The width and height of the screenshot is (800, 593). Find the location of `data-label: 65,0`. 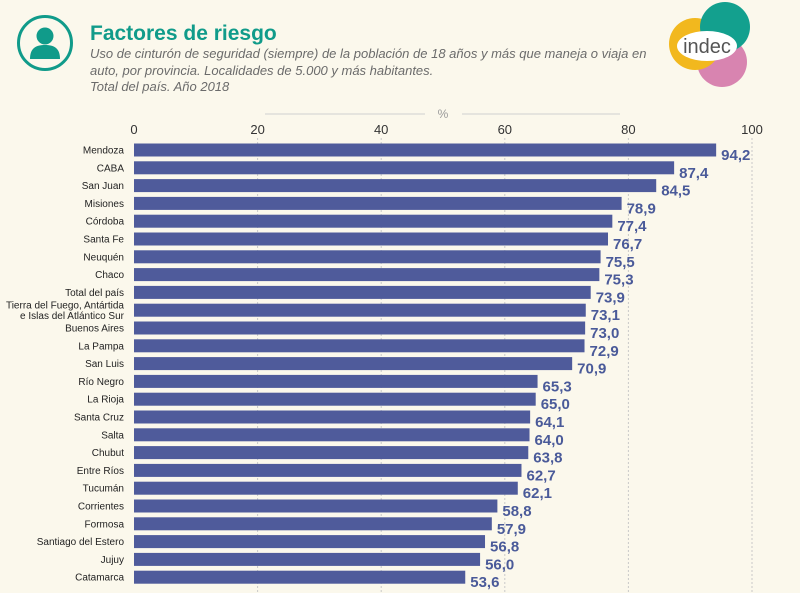

data-label: 65,0 is located at coordinates (555, 404).